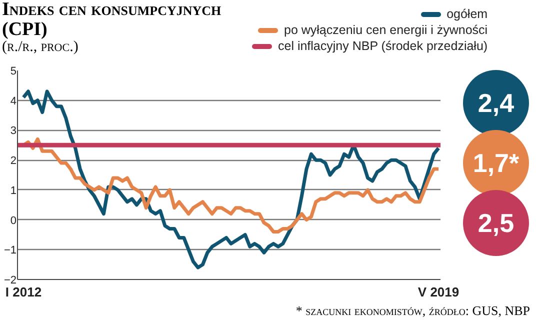 This screenshot has width=536, height=320. What do you see at coordinates (412, 311) in the screenshot?
I see `text: * szacunki ekonomistów, źródło: GUS, NBP` at bounding box center [412, 311].